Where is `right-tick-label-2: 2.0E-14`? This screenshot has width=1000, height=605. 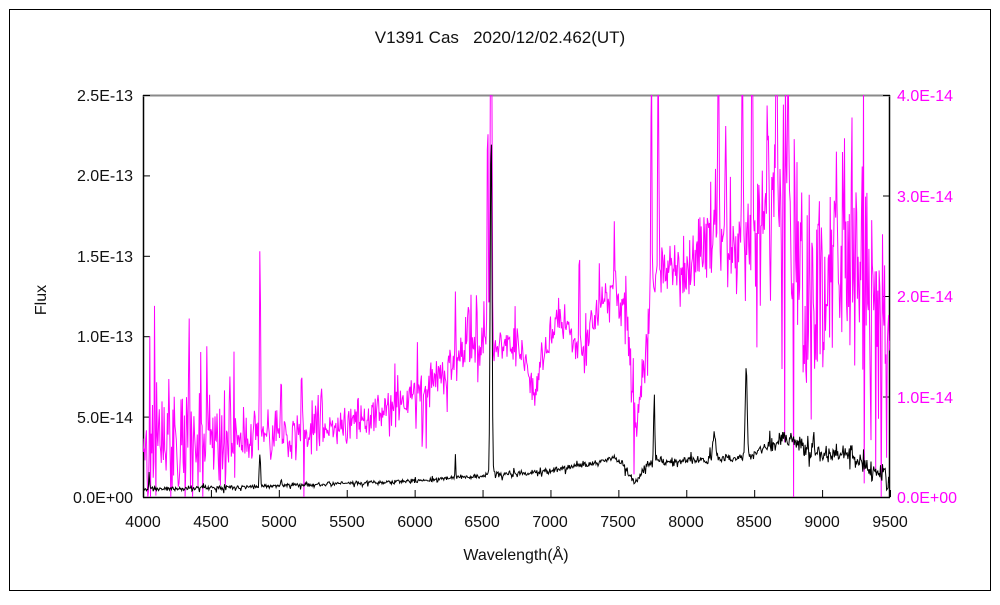
right-tick-label-2: 2.0E-14 is located at coordinates (925, 297).